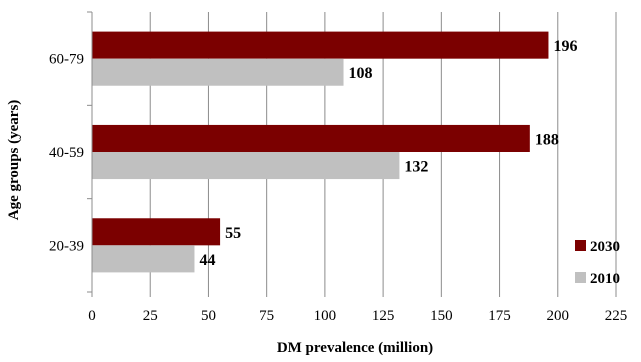 The image size is (641, 362). What do you see at coordinates (14, 160) in the screenshot?
I see `y-axis-title: Age groups (years)` at bounding box center [14, 160].